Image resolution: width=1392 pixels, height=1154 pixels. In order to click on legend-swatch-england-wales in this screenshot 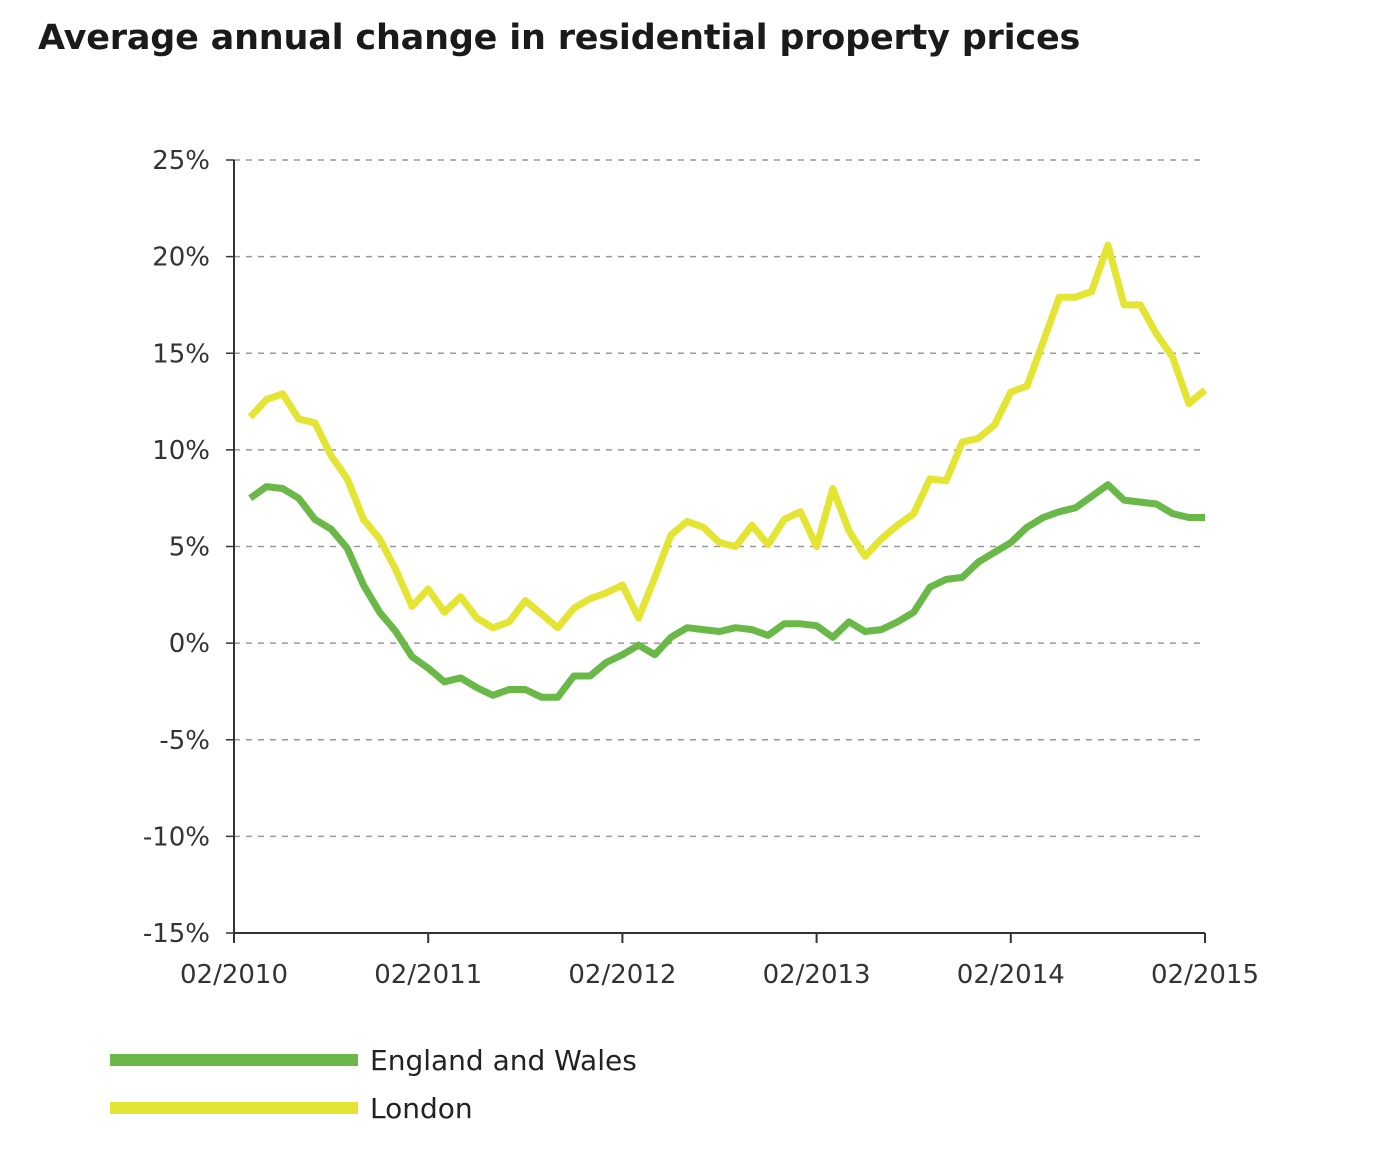, I will do `click(234, 1060)`.